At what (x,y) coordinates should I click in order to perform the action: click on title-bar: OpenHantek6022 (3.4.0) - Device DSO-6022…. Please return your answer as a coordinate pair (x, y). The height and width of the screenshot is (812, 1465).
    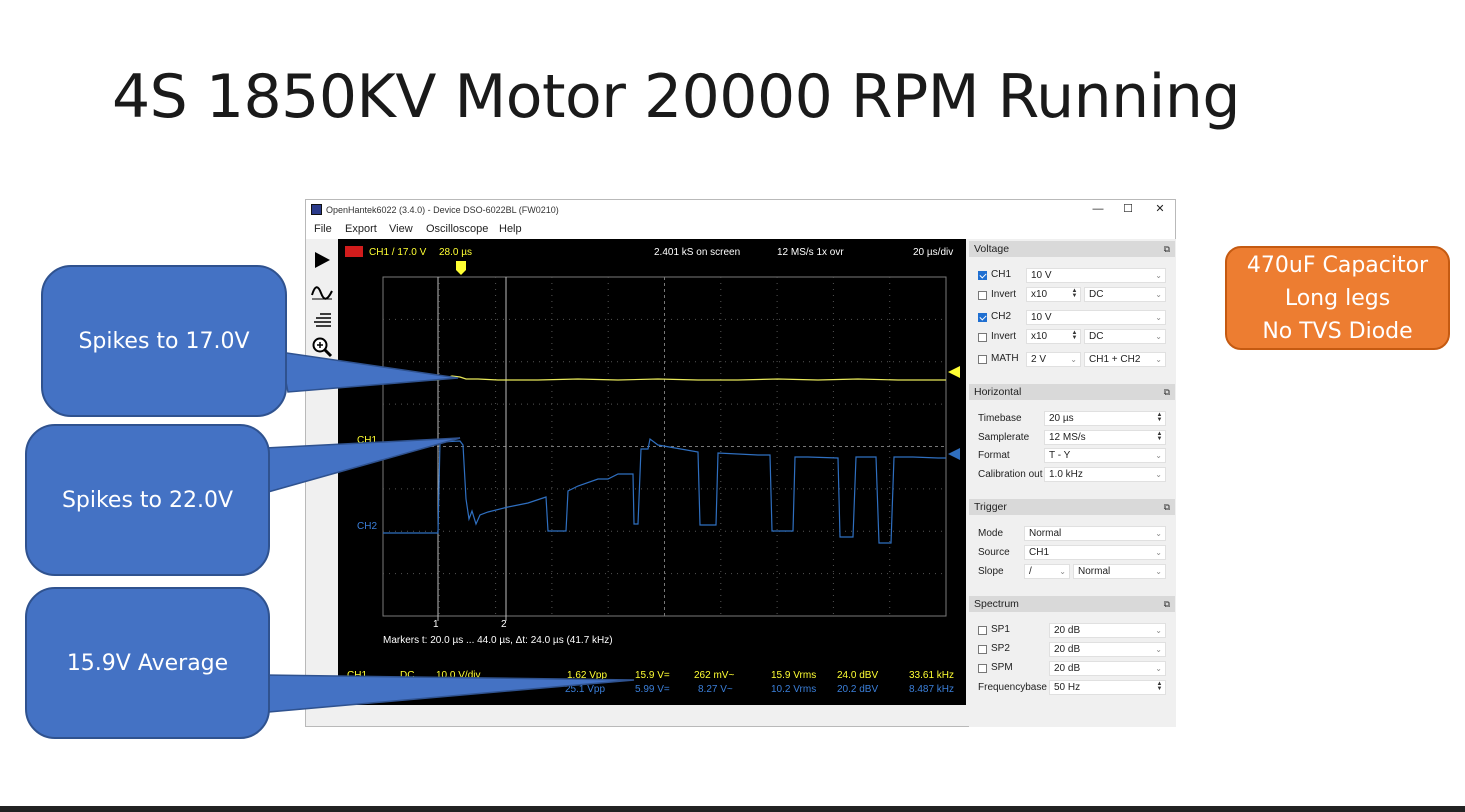
    Looking at the image, I should click on (740, 210).